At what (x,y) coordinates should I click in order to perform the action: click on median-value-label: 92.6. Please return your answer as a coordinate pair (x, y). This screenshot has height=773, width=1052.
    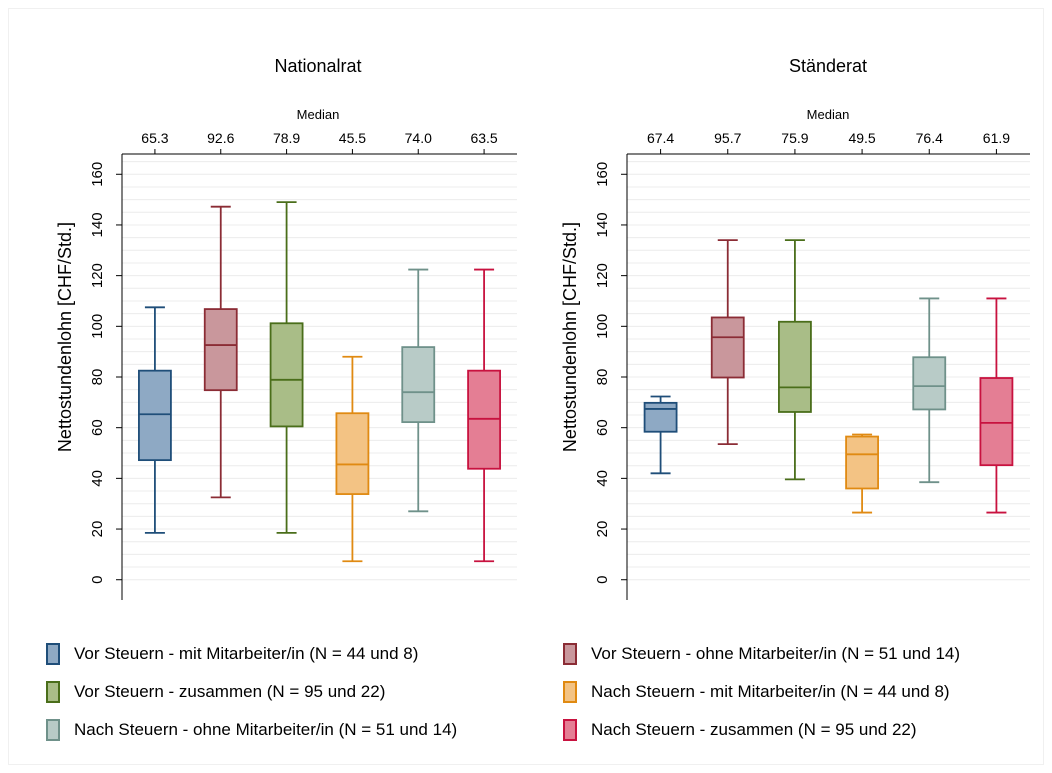
    Looking at the image, I should click on (220, 138).